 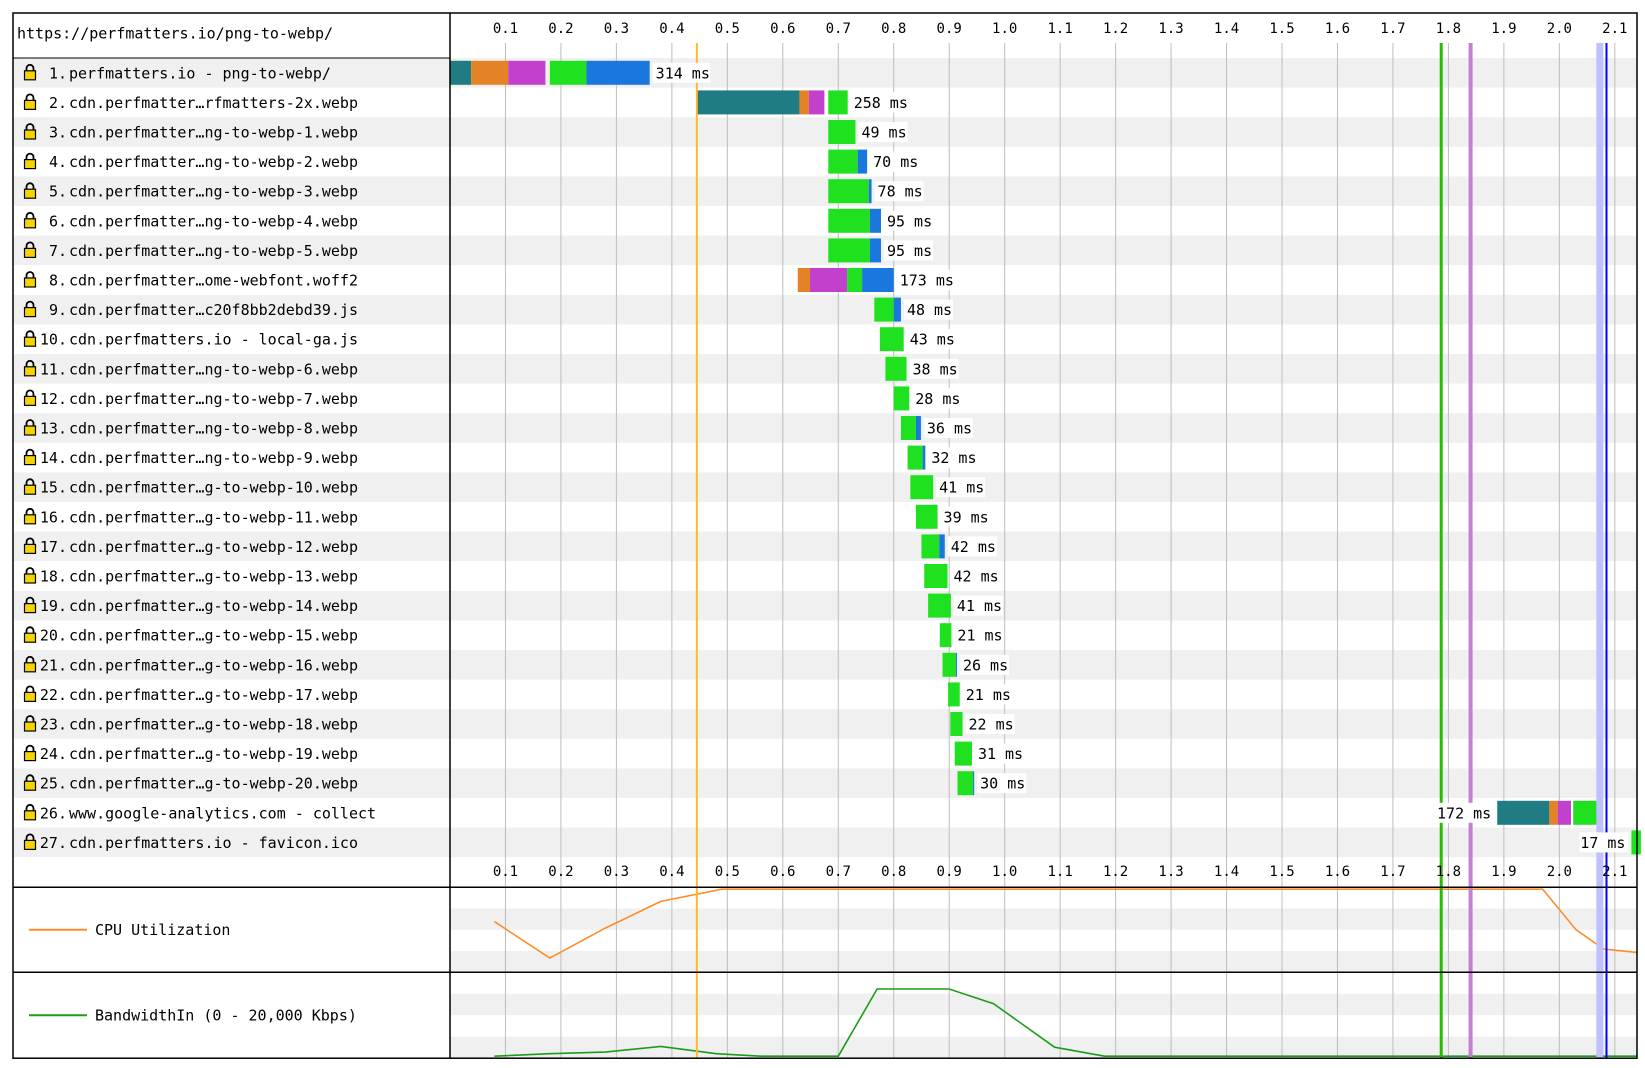 What do you see at coordinates (683, 73) in the screenshot?
I see `request-duration: 314 ms` at bounding box center [683, 73].